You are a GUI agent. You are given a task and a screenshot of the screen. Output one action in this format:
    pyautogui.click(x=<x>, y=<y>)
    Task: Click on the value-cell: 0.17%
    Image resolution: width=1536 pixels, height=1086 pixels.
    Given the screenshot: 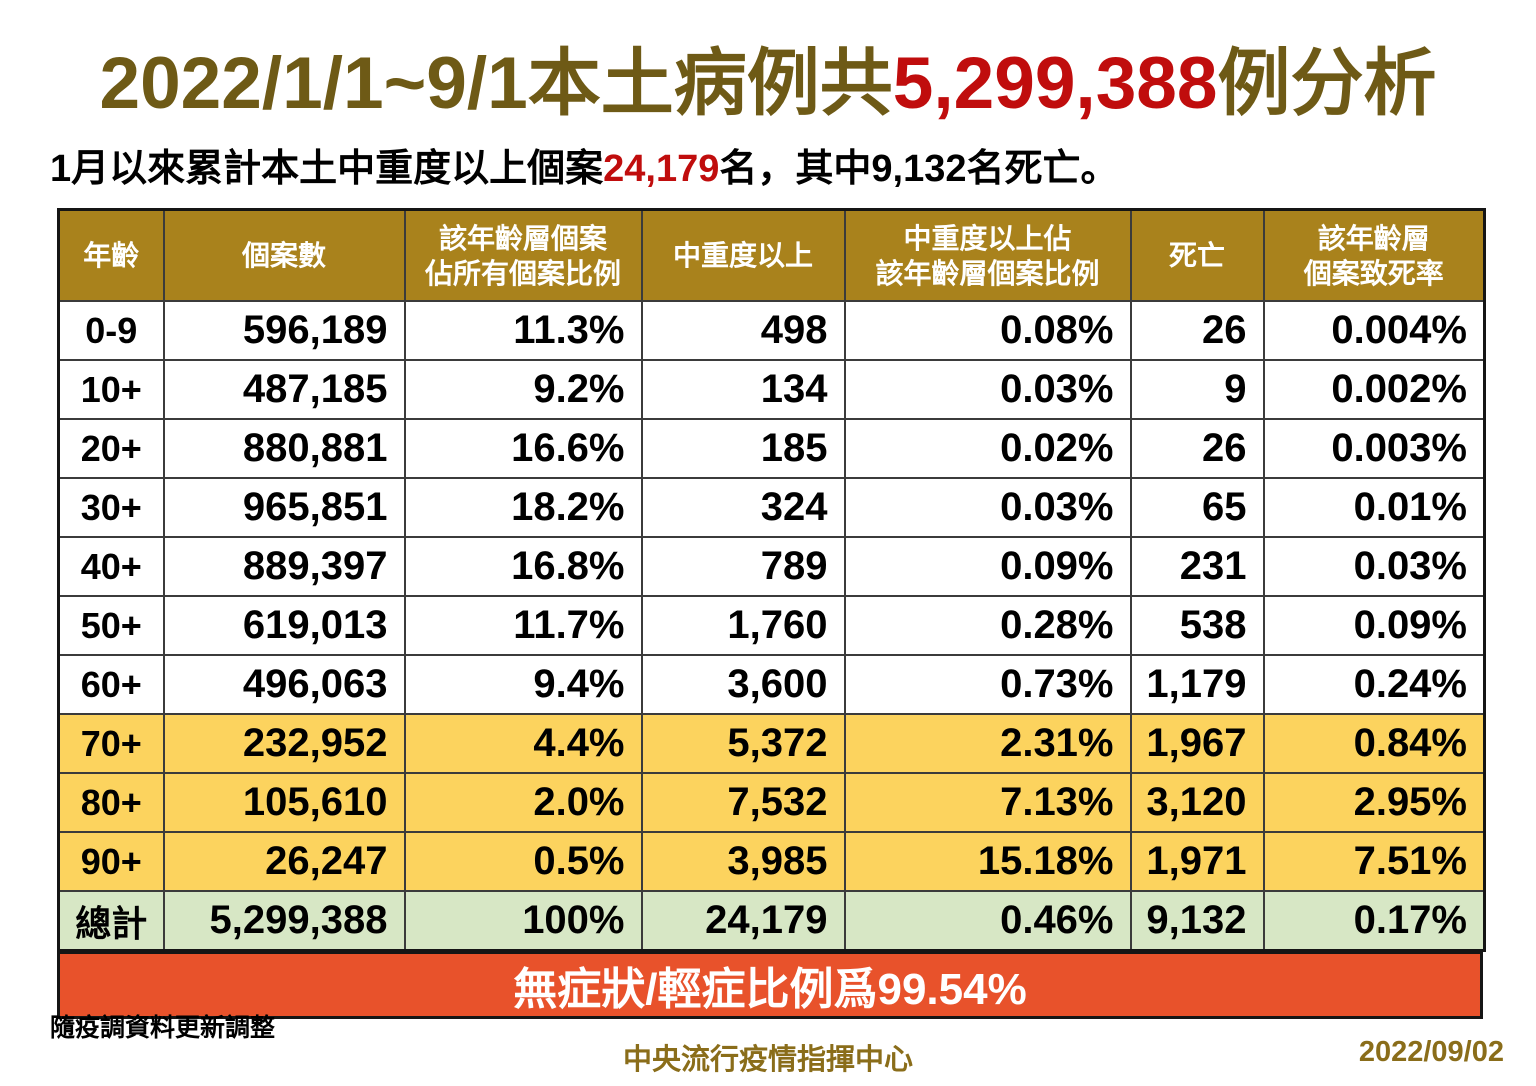 What is the action you would take?
    pyautogui.click(x=1374, y=921)
    